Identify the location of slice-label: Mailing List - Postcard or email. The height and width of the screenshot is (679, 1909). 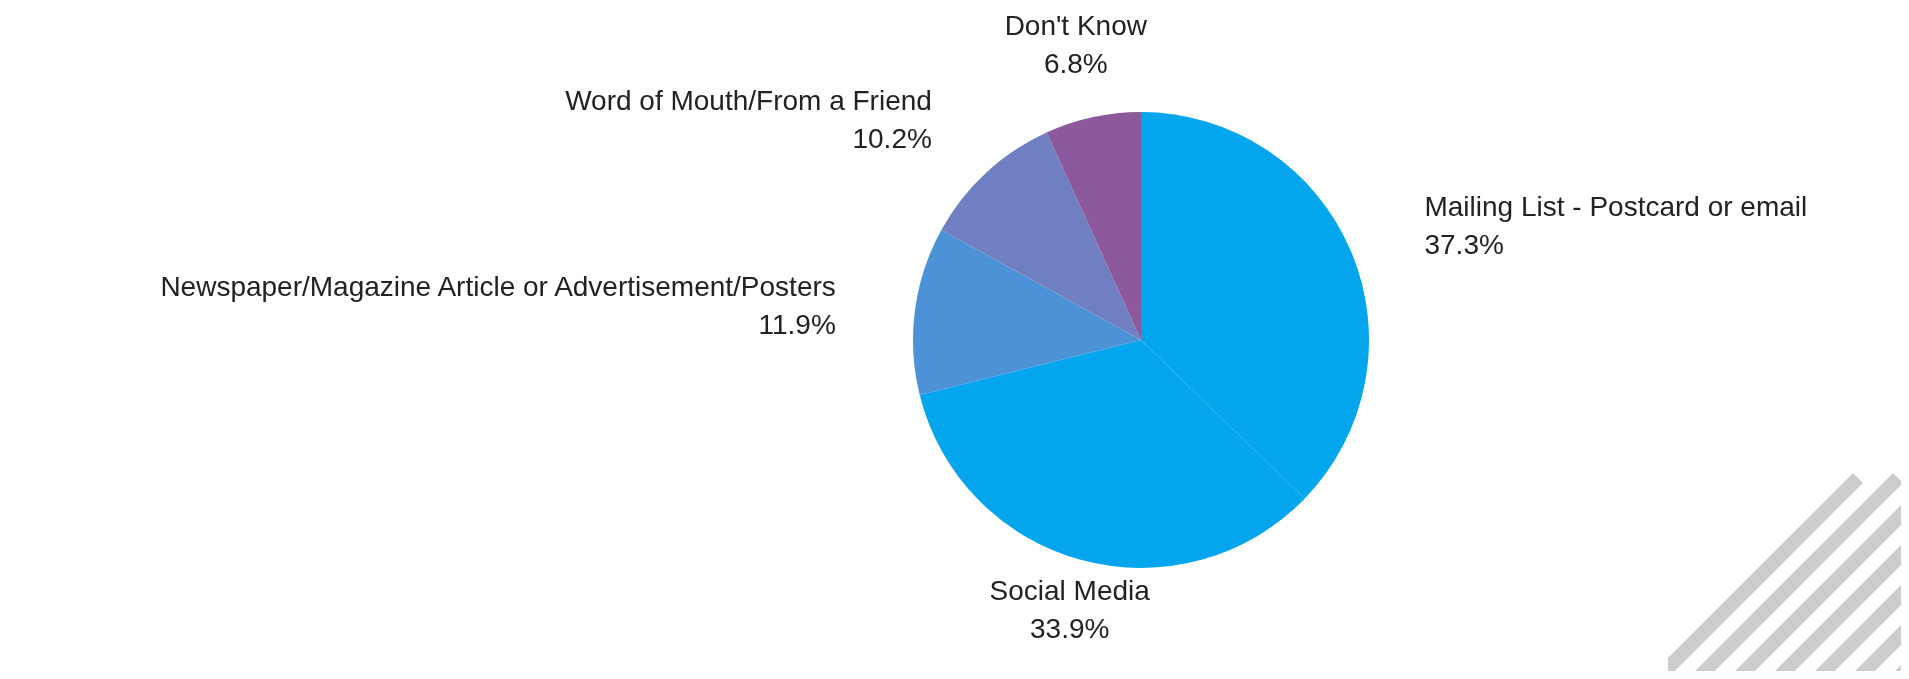
(1616, 207).